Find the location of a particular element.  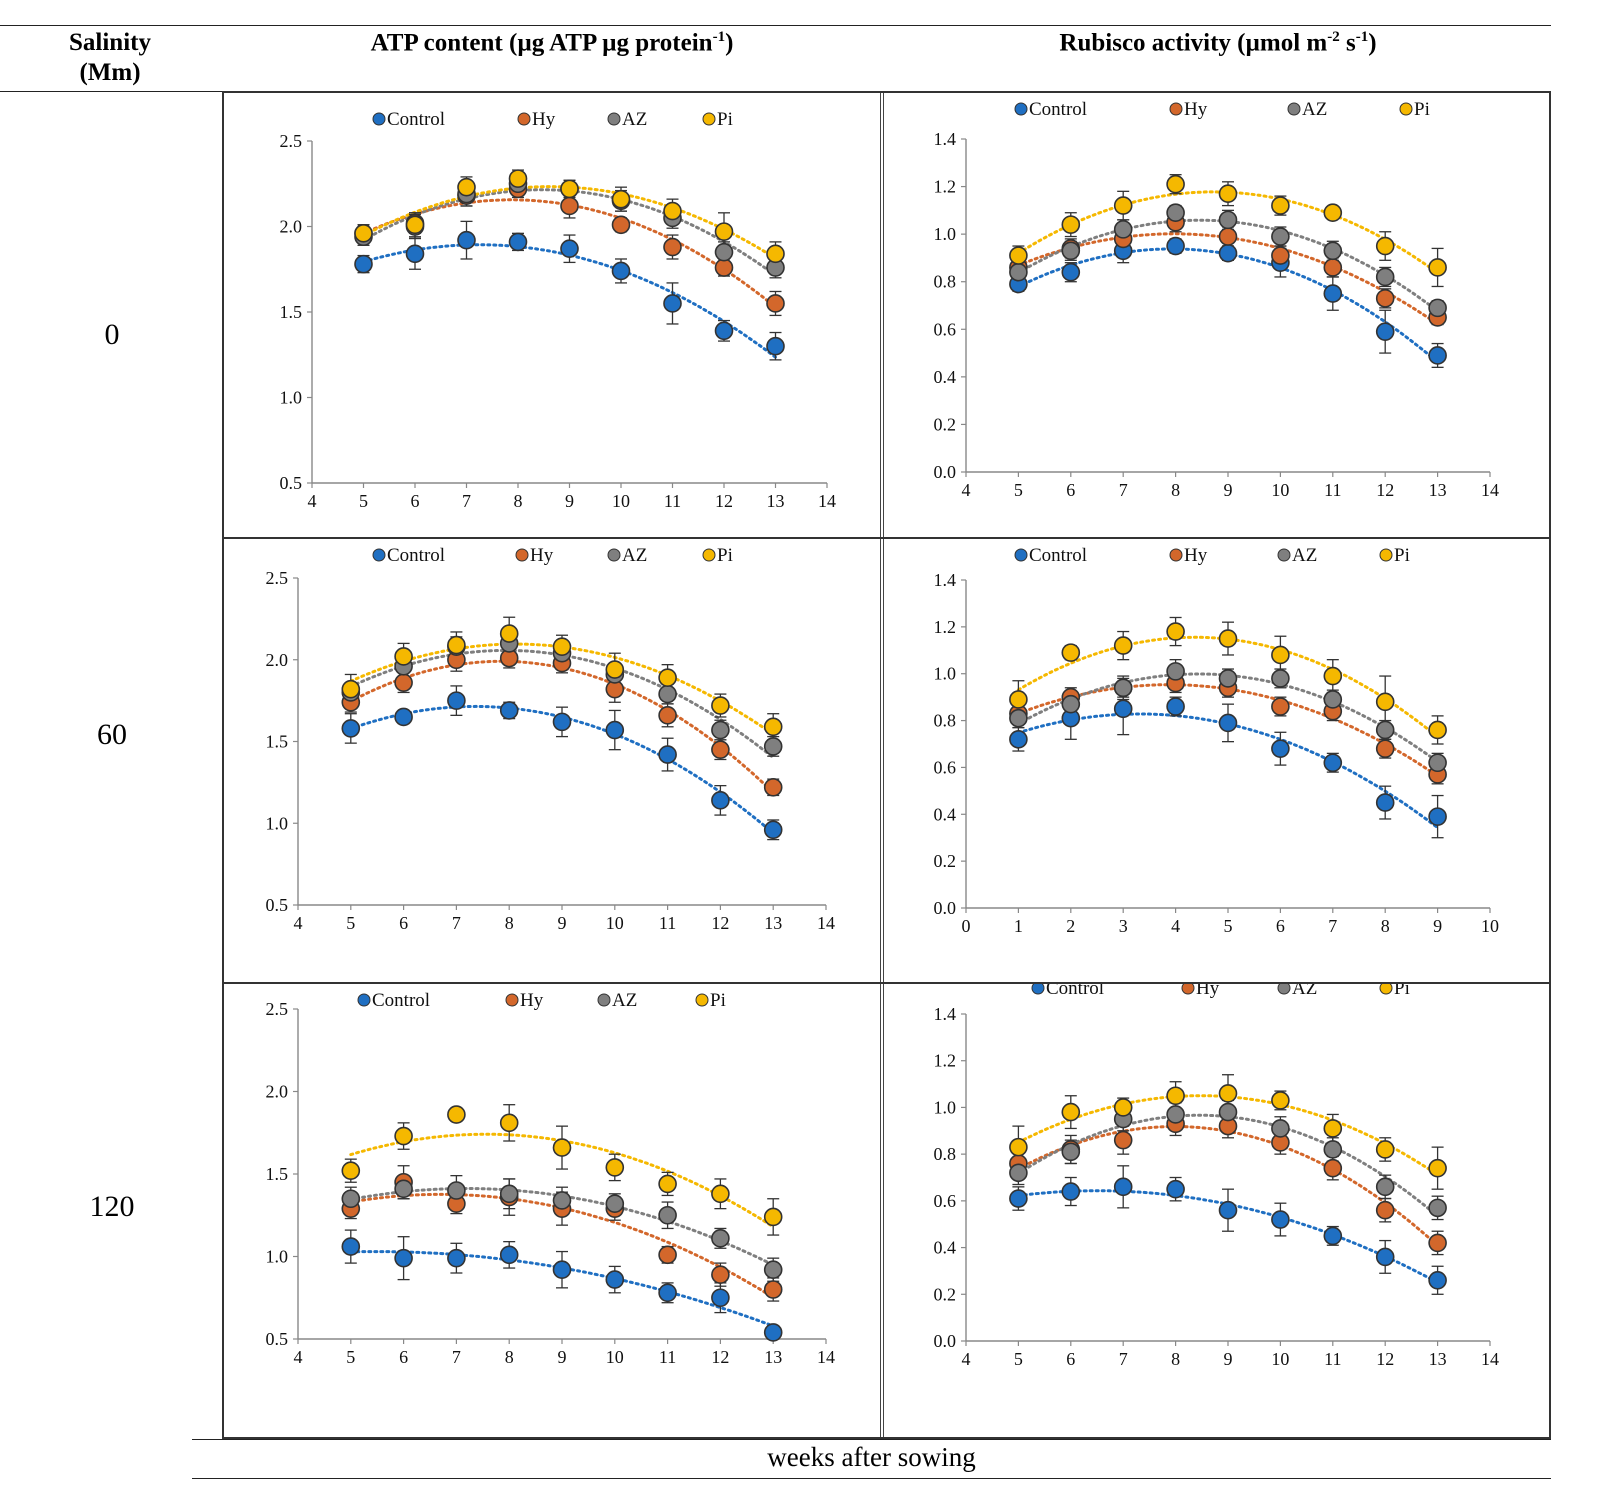

y-tick-label: 2.0 is located at coordinates (277, 660).